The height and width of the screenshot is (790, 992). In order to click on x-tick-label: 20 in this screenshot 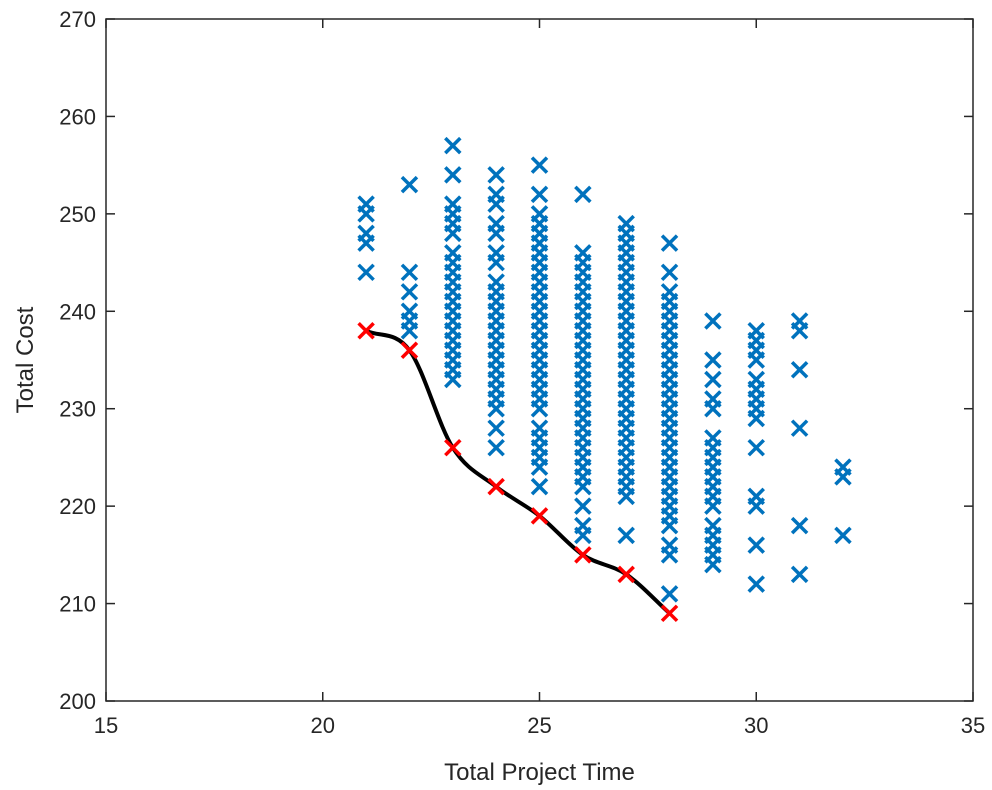, I will do `click(323, 725)`.